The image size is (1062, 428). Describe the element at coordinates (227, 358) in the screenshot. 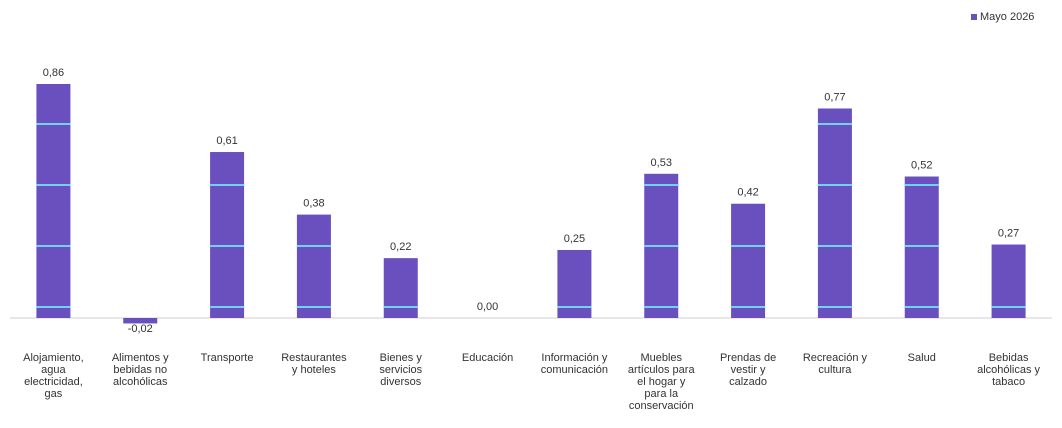

I see `category-label: Transporte` at that location.